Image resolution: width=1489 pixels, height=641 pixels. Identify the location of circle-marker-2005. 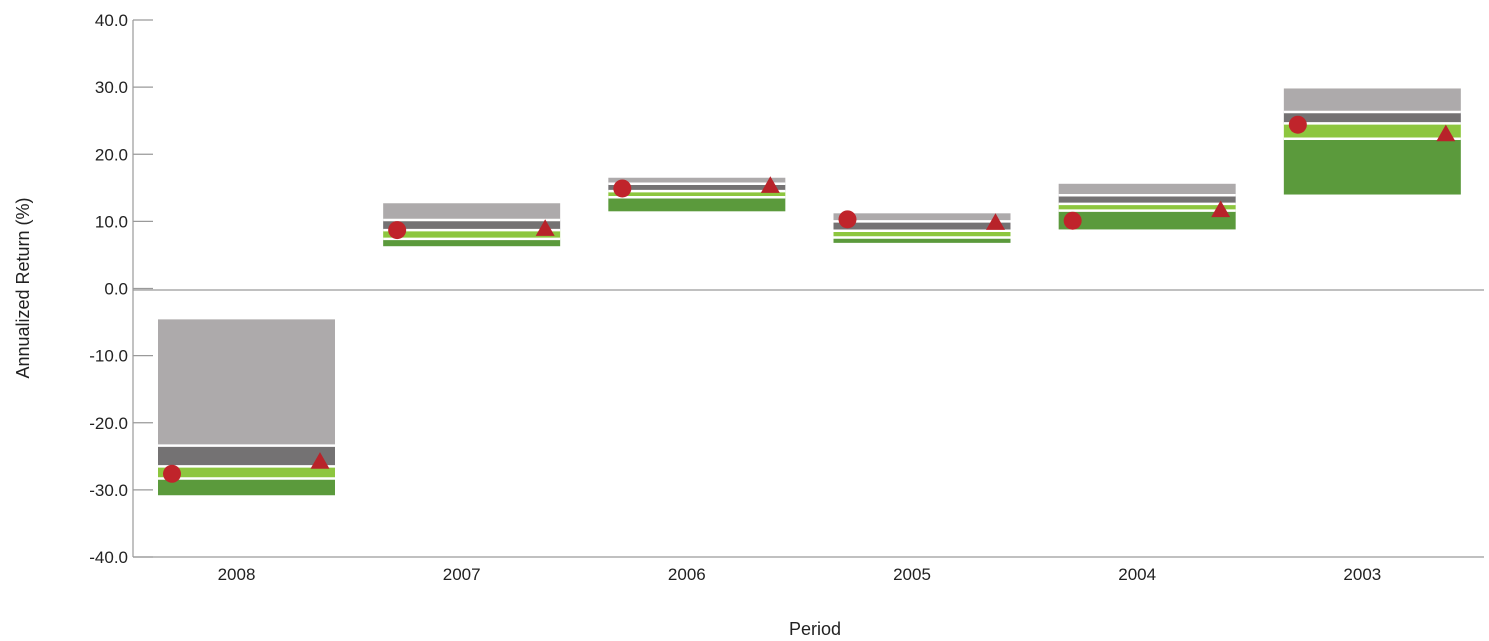
(847, 219).